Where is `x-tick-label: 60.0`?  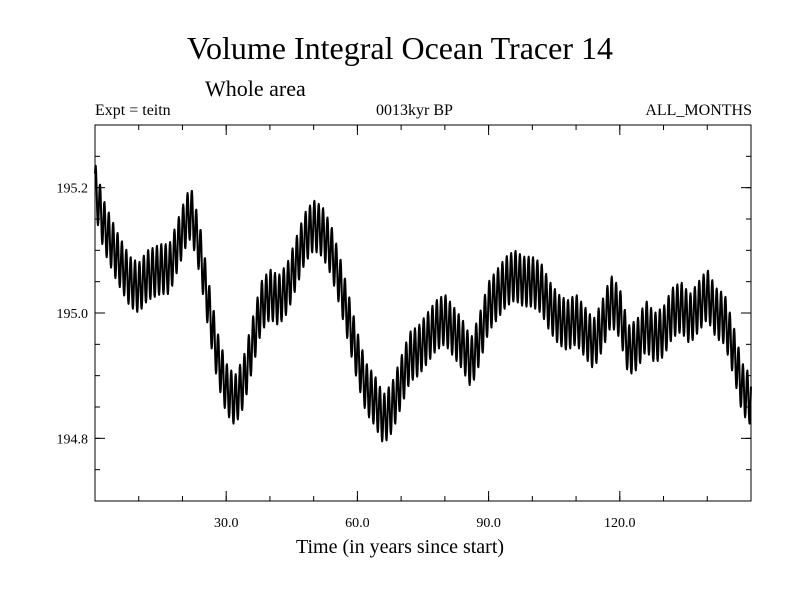 x-tick-label: 60.0 is located at coordinates (357, 523).